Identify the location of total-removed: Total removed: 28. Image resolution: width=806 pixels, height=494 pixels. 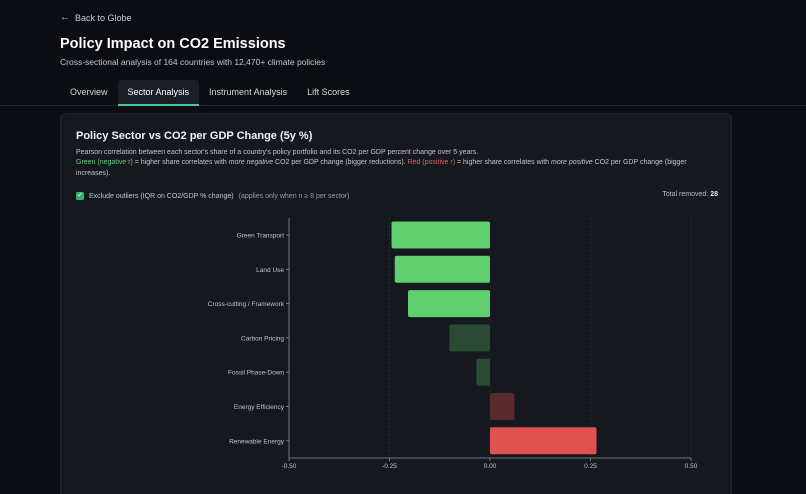
(690, 194).